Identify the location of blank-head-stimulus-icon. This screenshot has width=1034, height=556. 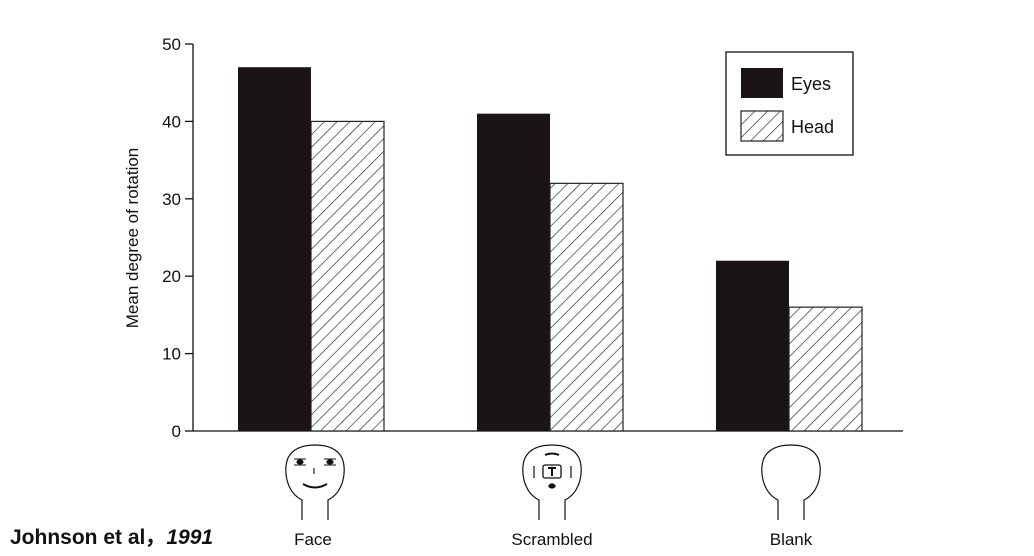
(791, 482).